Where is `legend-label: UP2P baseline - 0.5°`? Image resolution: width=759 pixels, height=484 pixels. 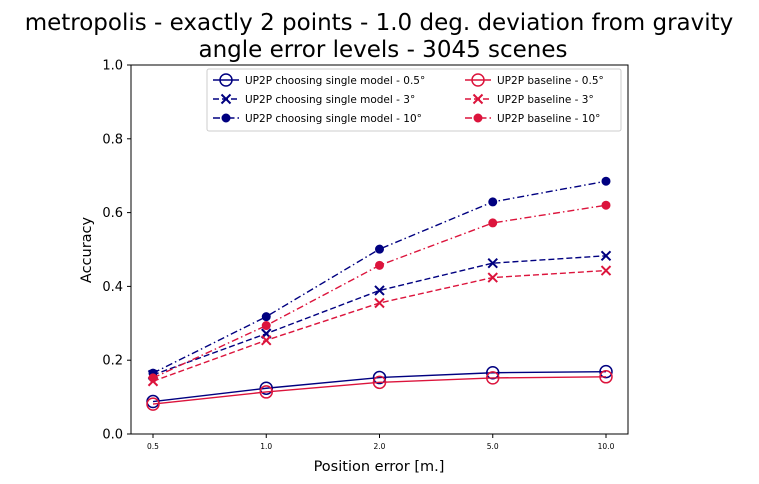 legend-label: UP2P baseline - 0.5° is located at coordinates (550, 81).